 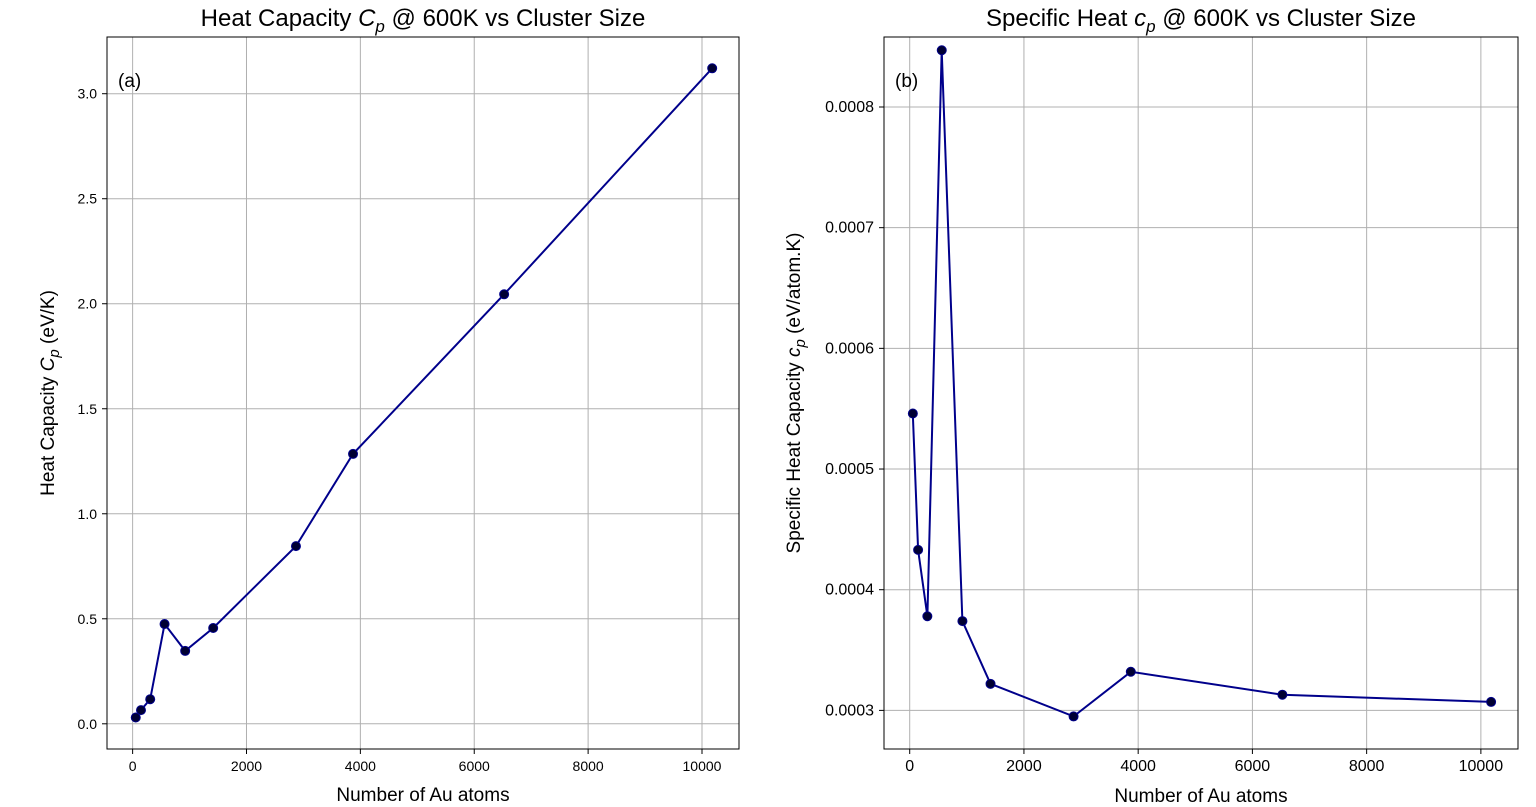 I want to click on chart-b-title-rest: @ 600K vs Cluster Size, so click(x=1286, y=18).